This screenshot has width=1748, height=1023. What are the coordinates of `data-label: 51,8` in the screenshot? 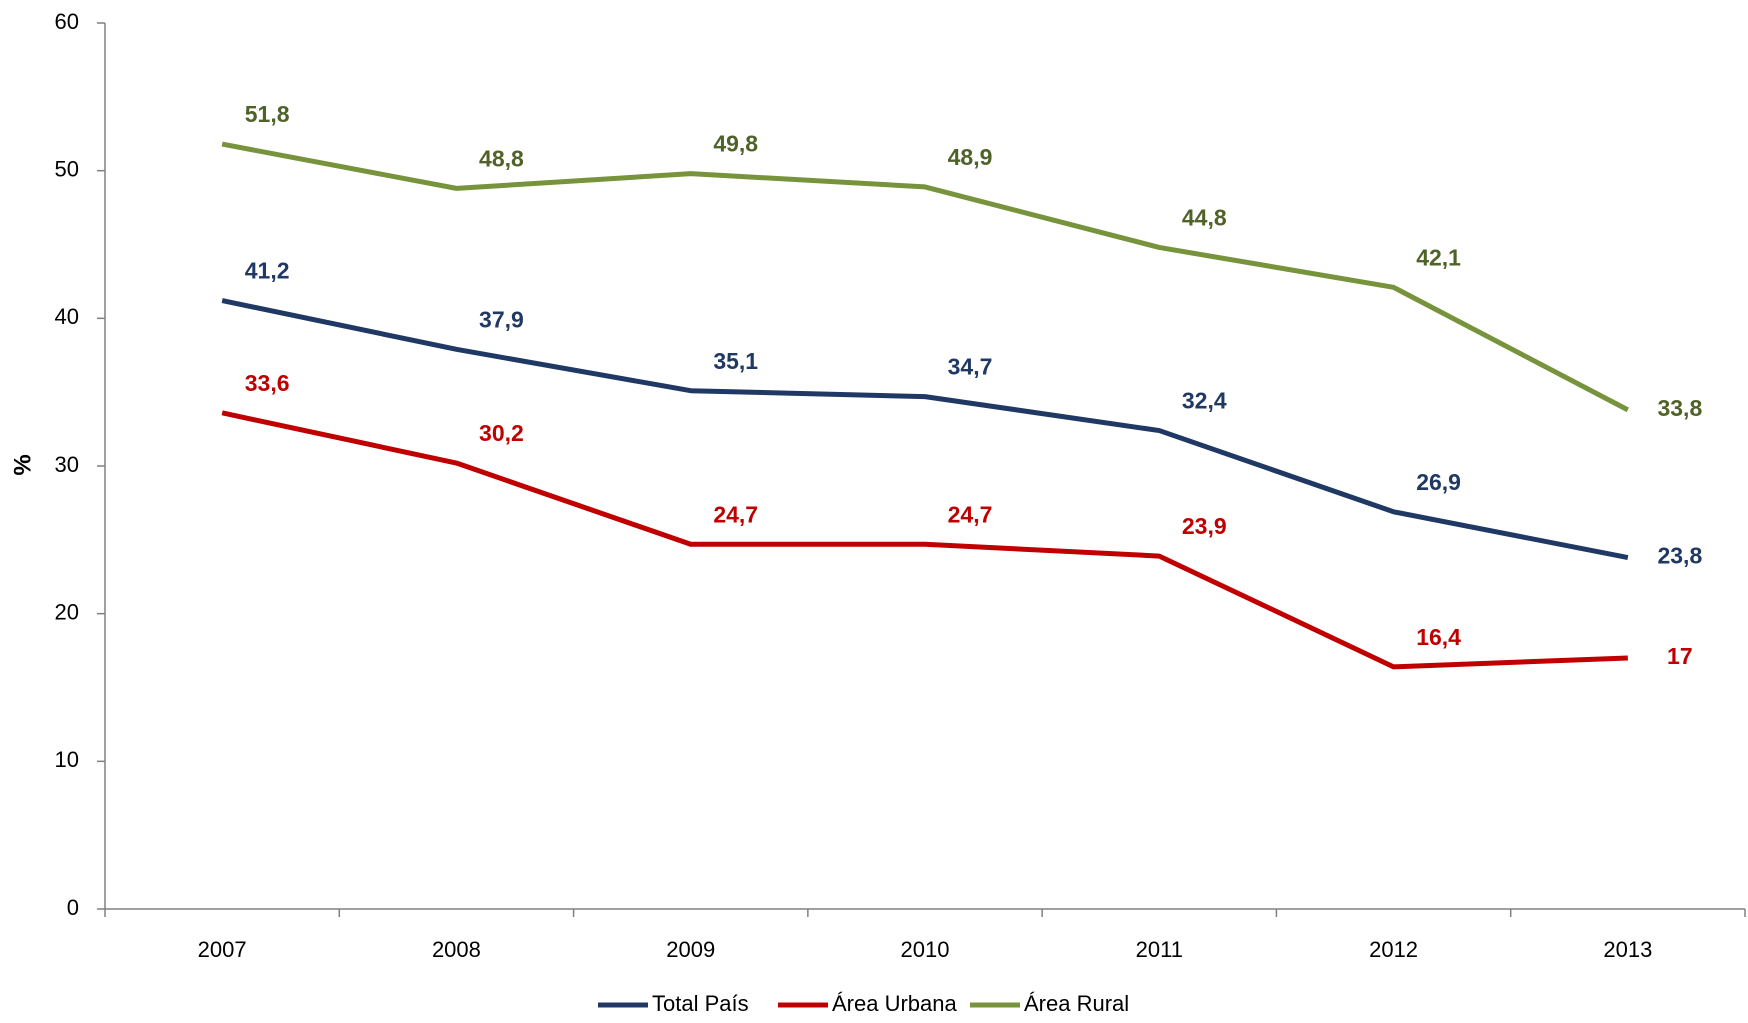 It's located at (267, 114).